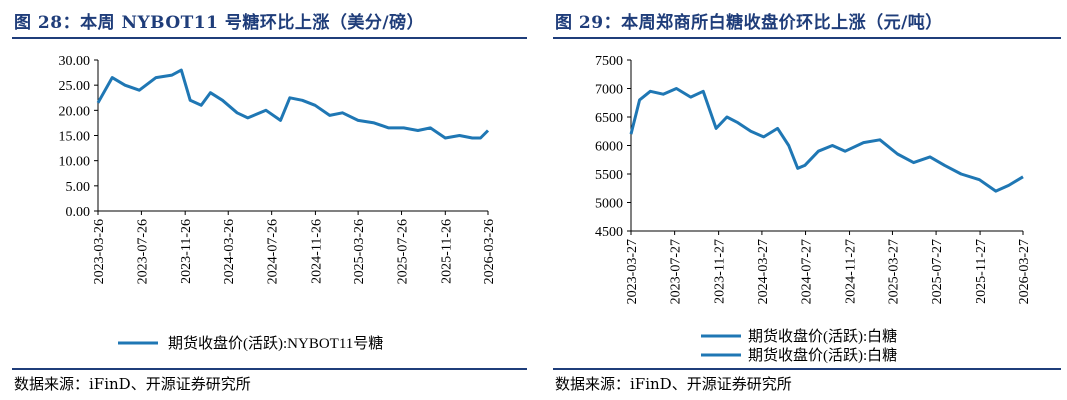 This screenshot has height=400, width=1067. What do you see at coordinates (275, 343) in the screenshot?
I see `legend-label: 期货收盘价(活跃):NYBOT11号糖` at bounding box center [275, 343].